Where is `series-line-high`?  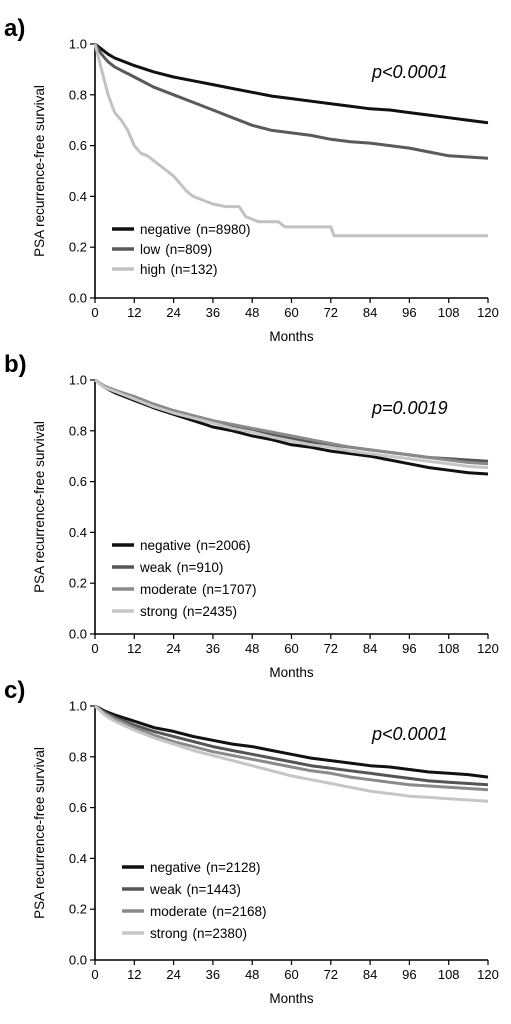
series-line-high is located at coordinates (290, 140).